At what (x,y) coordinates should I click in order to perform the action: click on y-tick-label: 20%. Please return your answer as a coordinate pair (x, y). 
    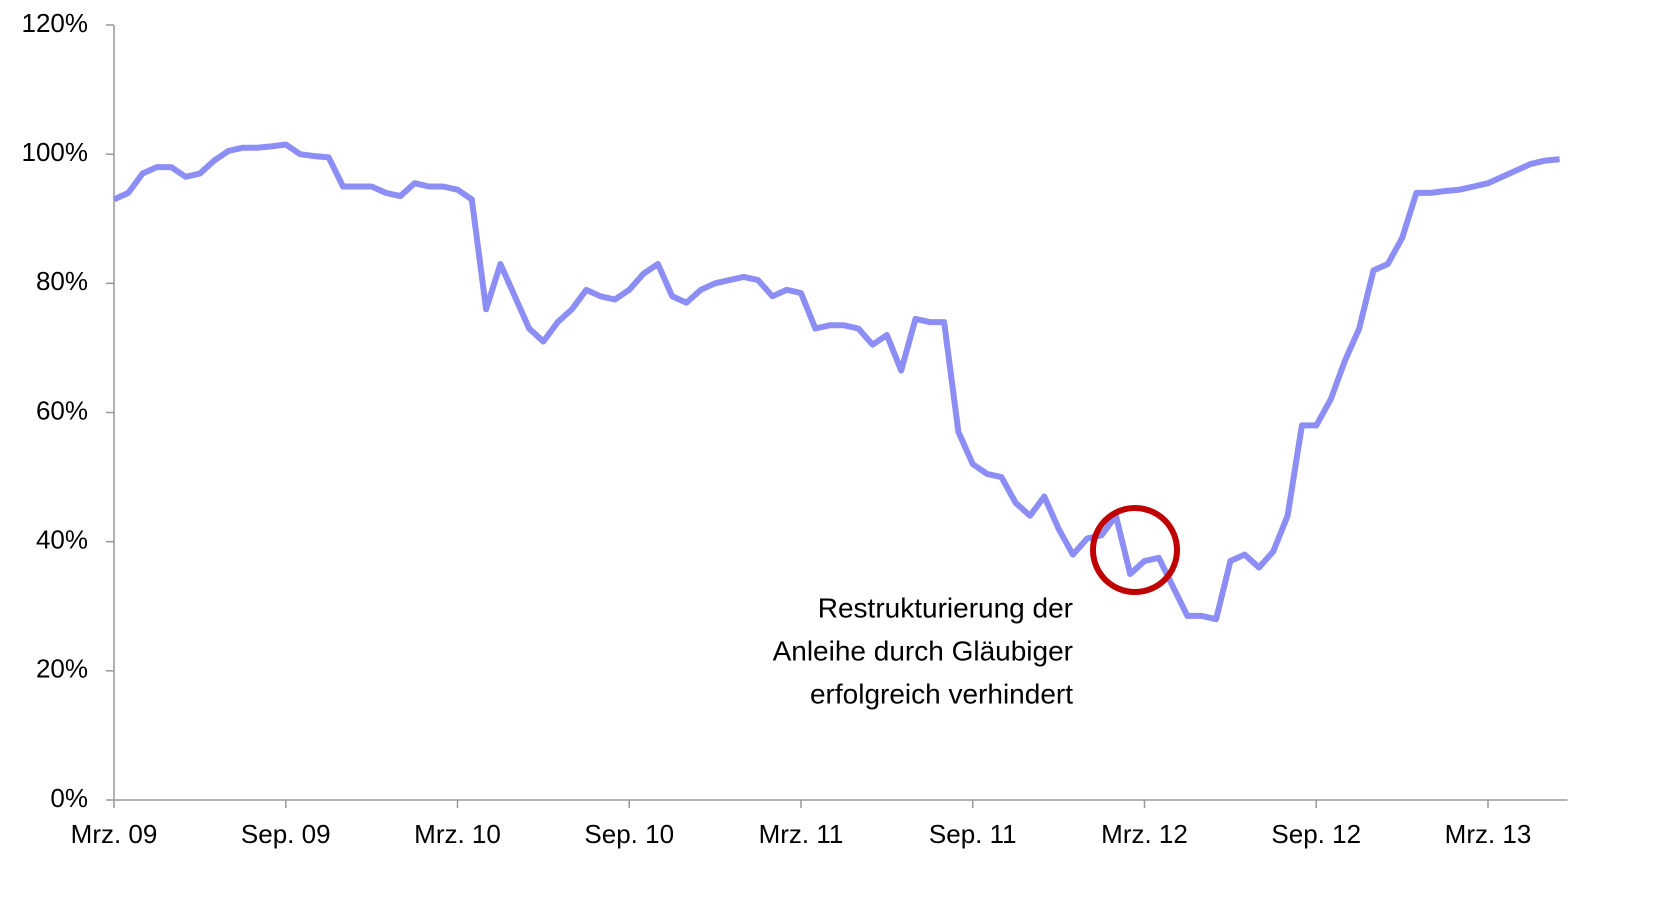
    Looking at the image, I should click on (62, 669).